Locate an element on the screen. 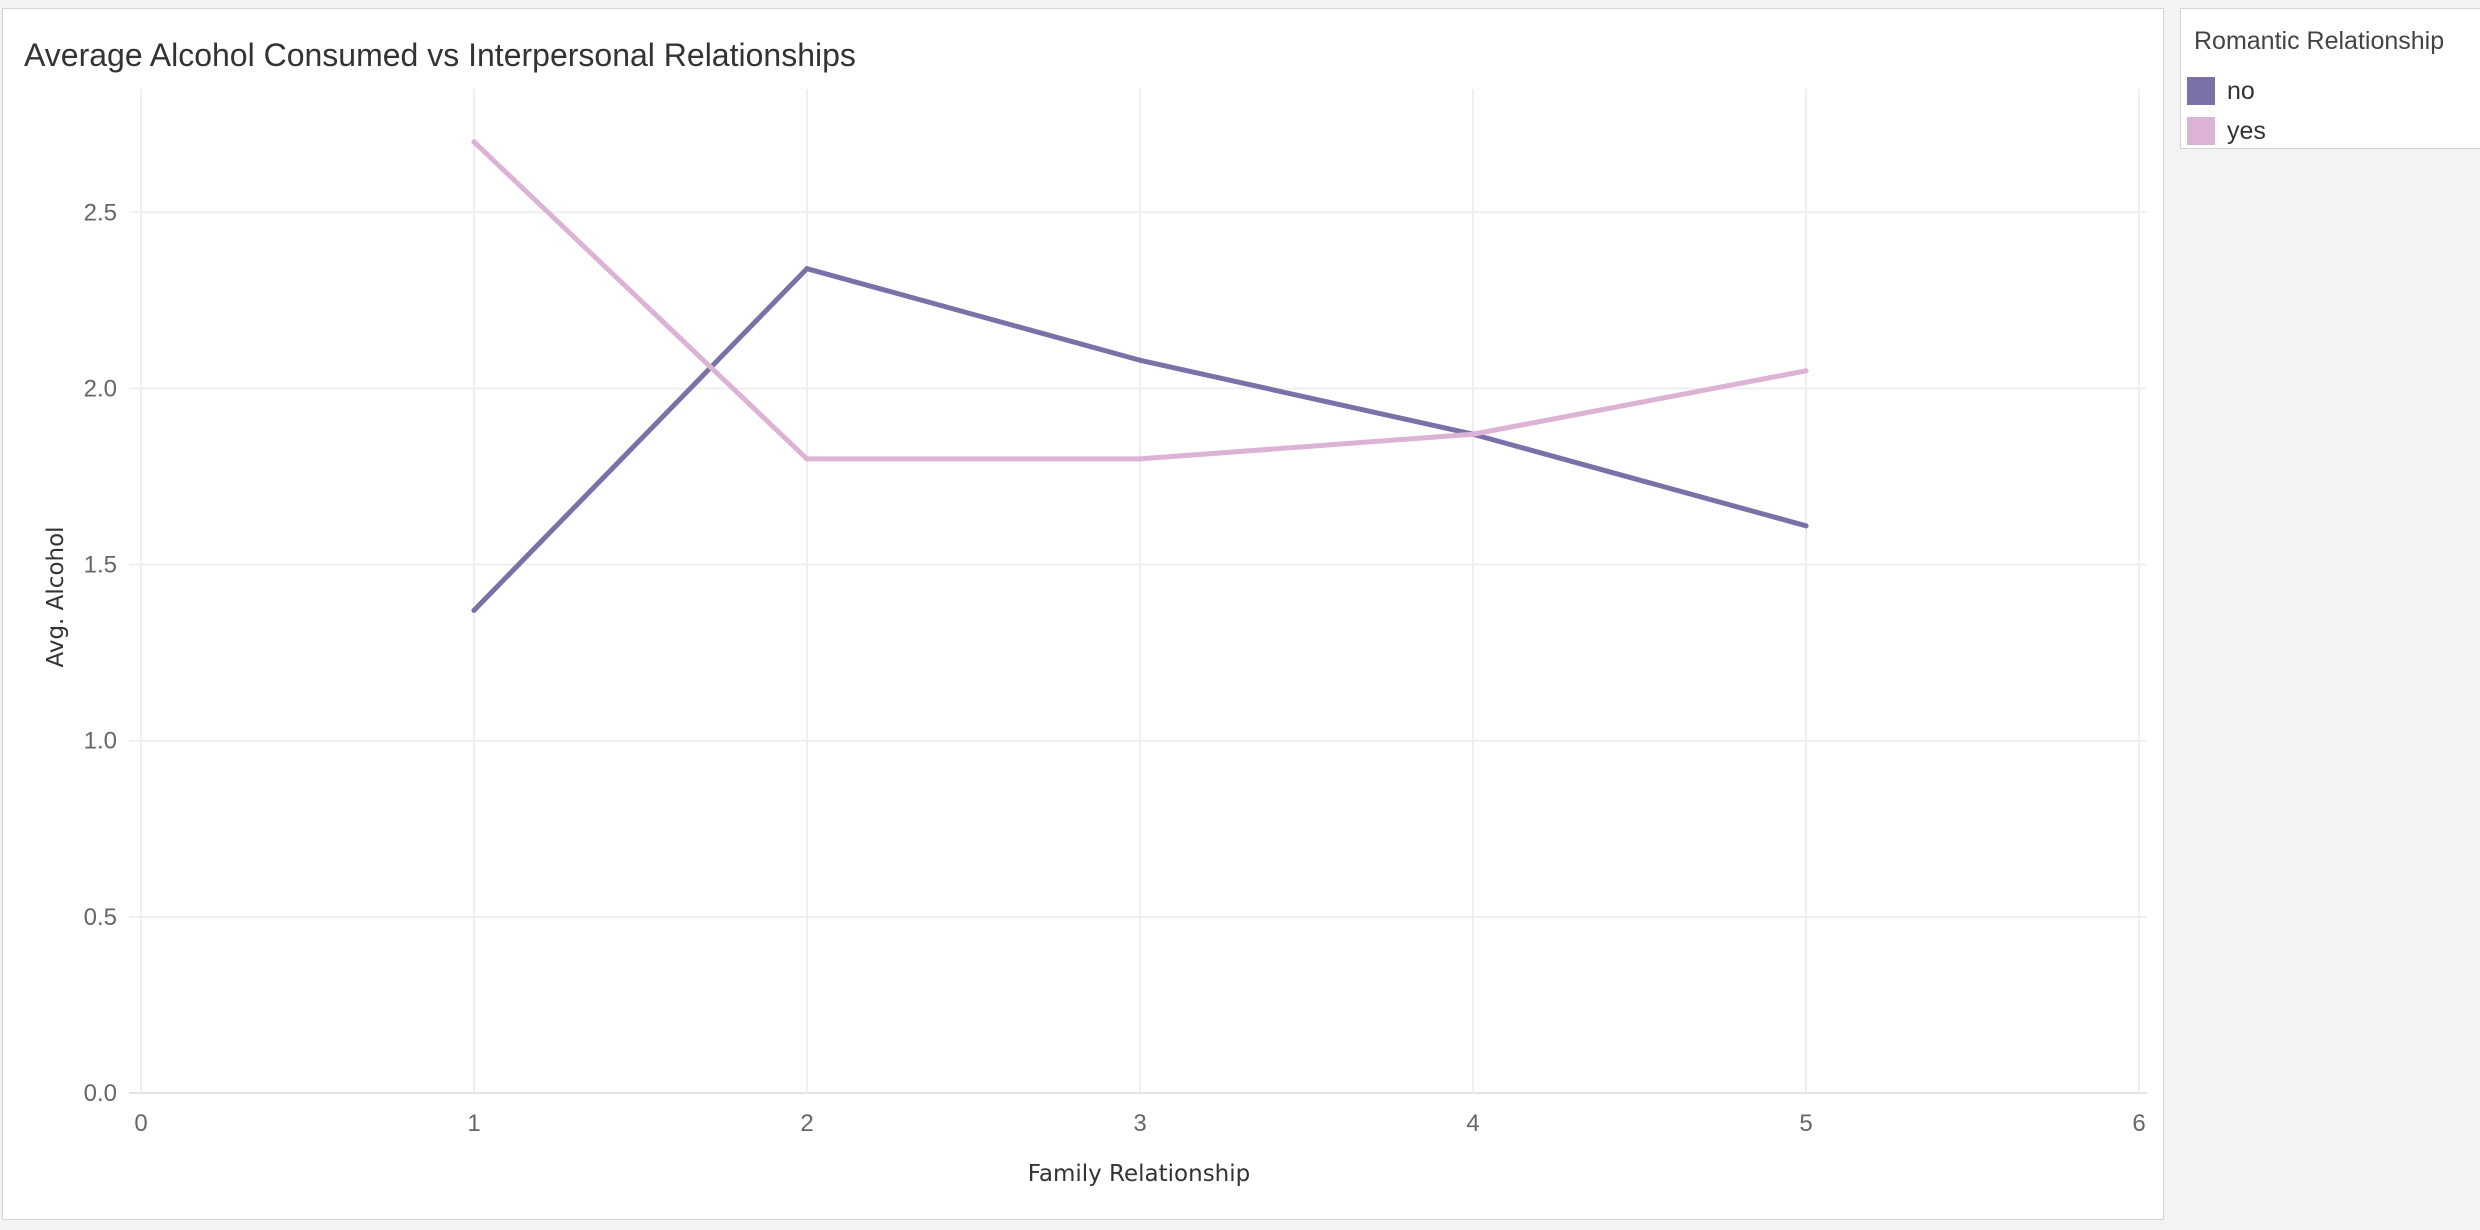 Image resolution: width=2480 pixels, height=1230 pixels. legend-swatch-yes is located at coordinates (2201, 131).